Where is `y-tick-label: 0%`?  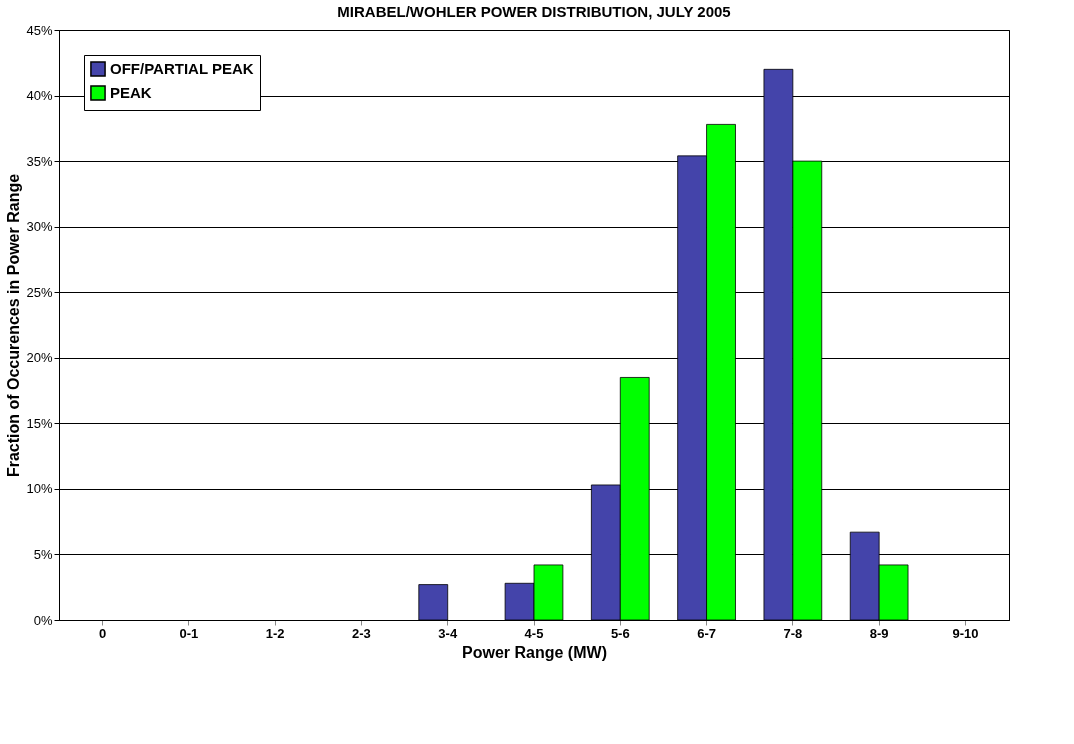 y-tick-label: 0% is located at coordinates (43, 620).